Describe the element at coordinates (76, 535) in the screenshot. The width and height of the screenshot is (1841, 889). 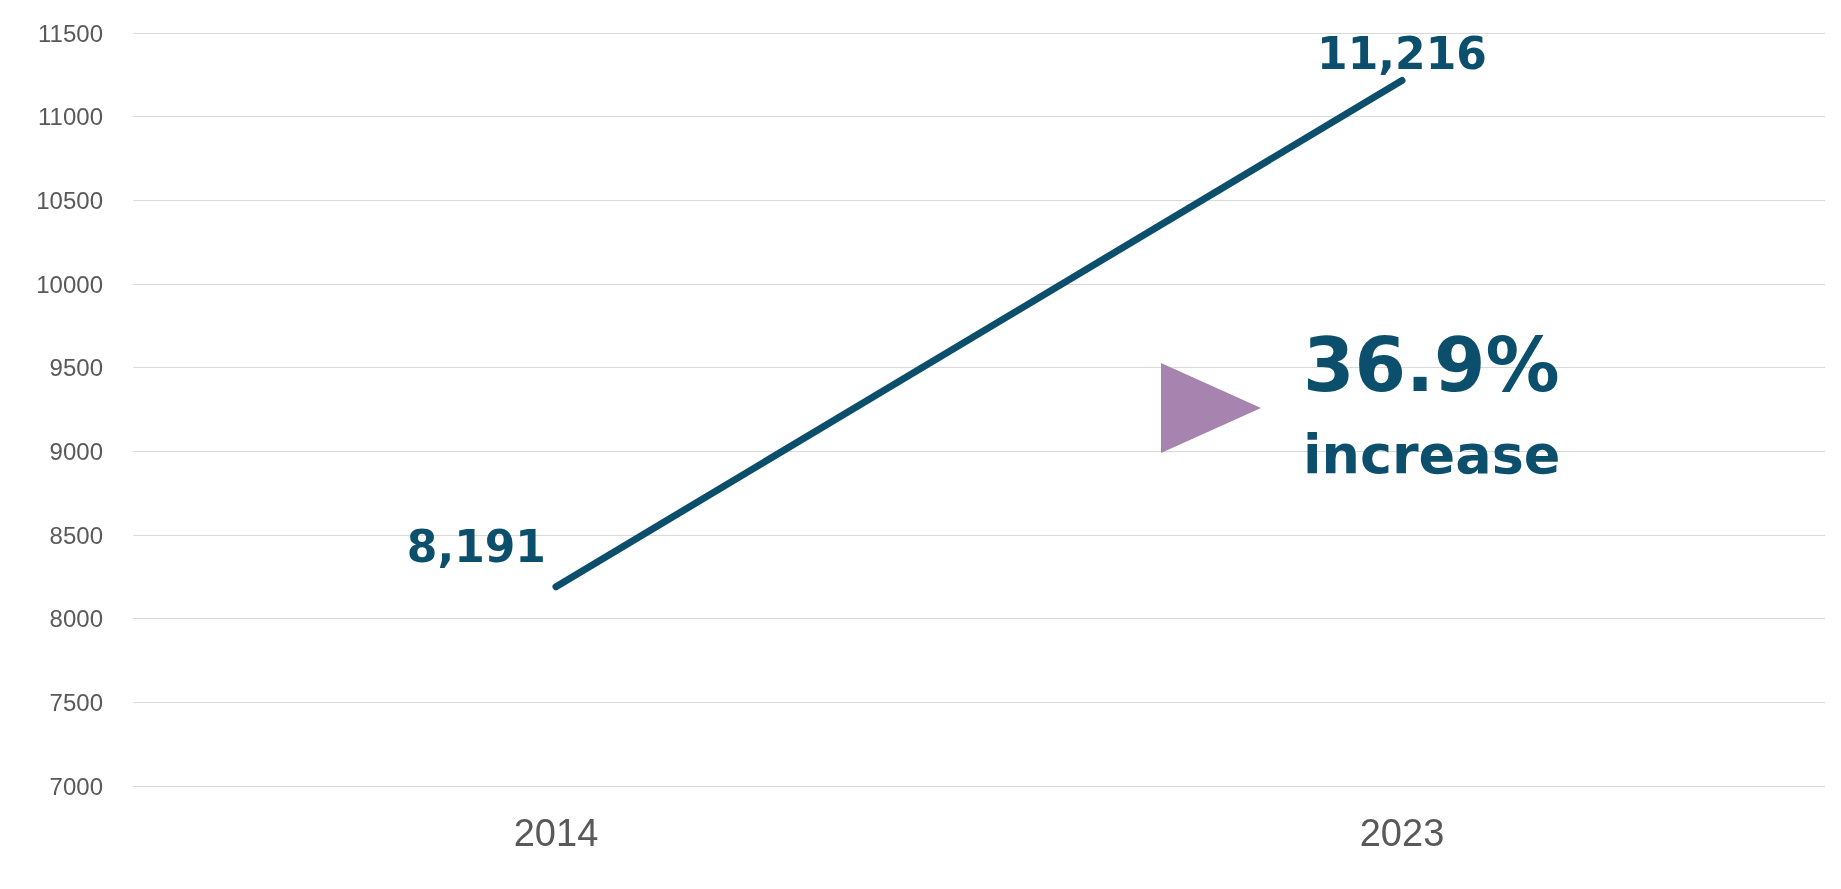
I see `y-tick-label: 8500` at that location.